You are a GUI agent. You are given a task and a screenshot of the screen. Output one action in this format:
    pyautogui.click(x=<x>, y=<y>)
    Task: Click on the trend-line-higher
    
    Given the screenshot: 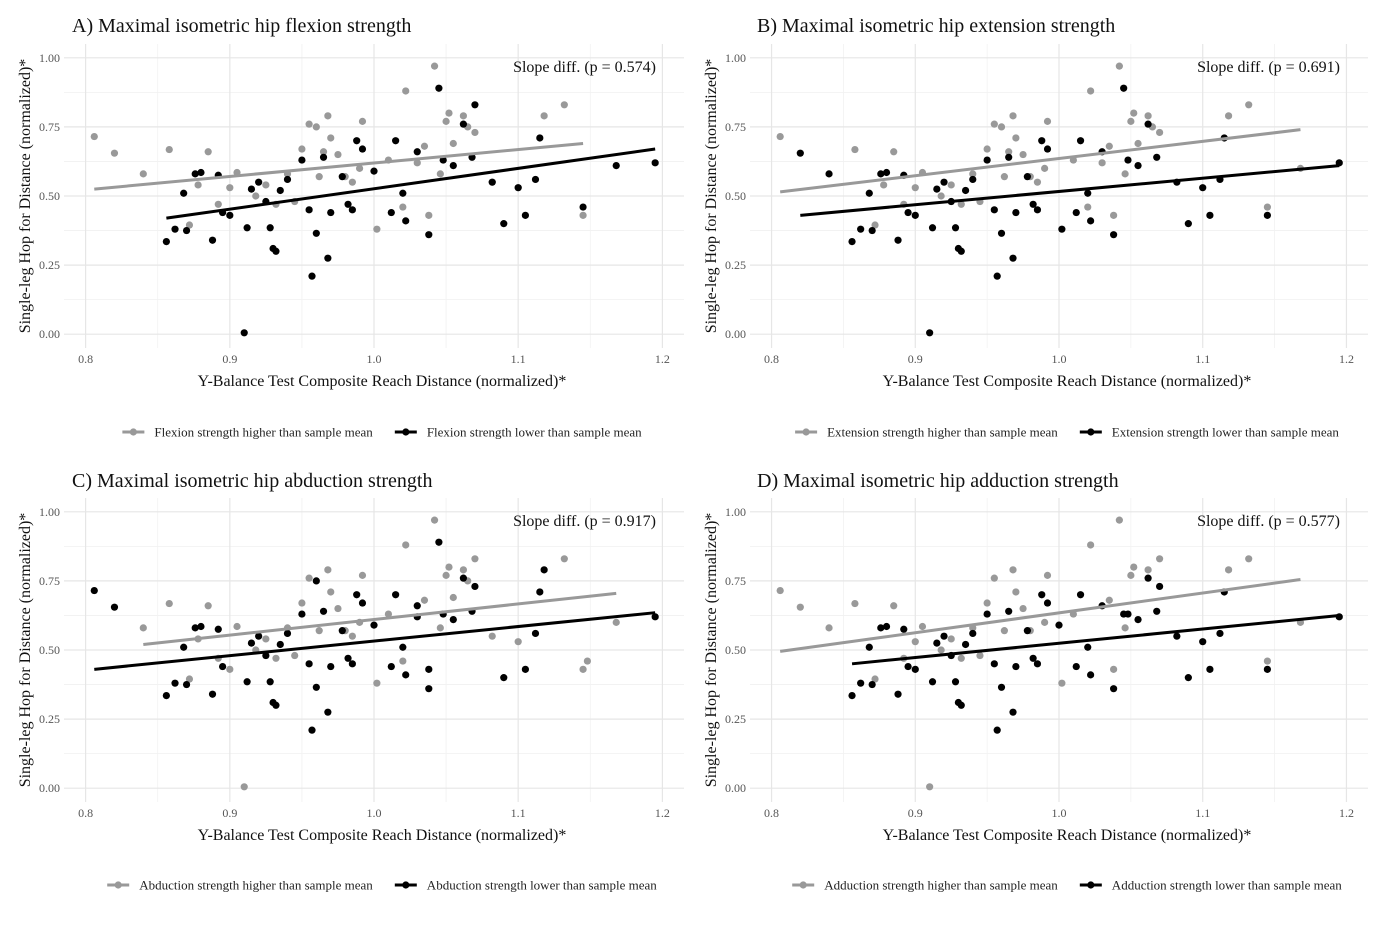 What is the action you would take?
    pyautogui.click(x=380, y=618)
    